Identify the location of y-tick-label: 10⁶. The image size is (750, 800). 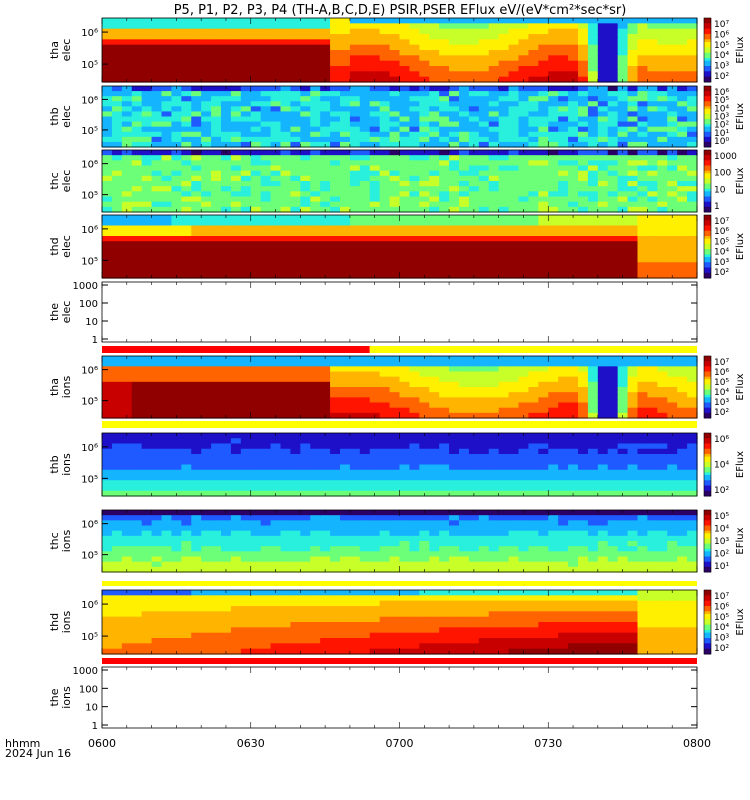
(89, 165).